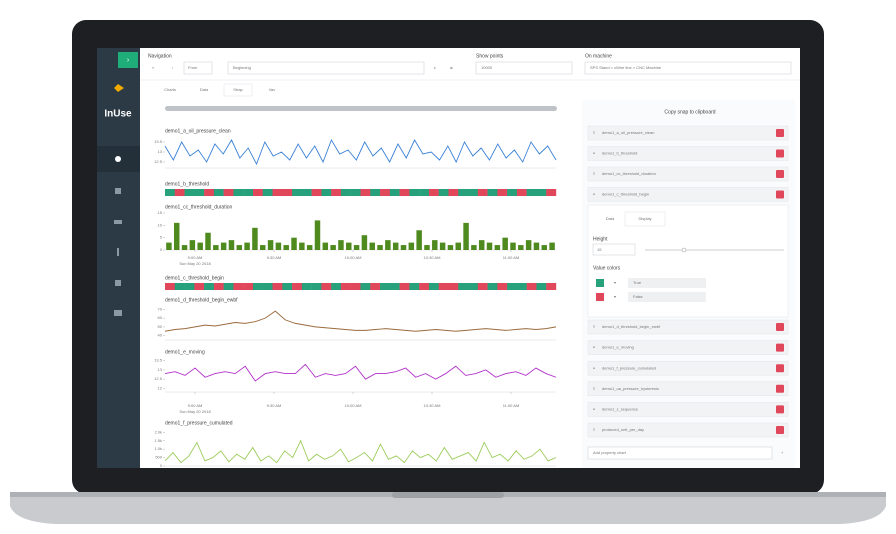  Describe the element at coordinates (435, 68) in the screenshot. I see `nav-next: ›` at that location.